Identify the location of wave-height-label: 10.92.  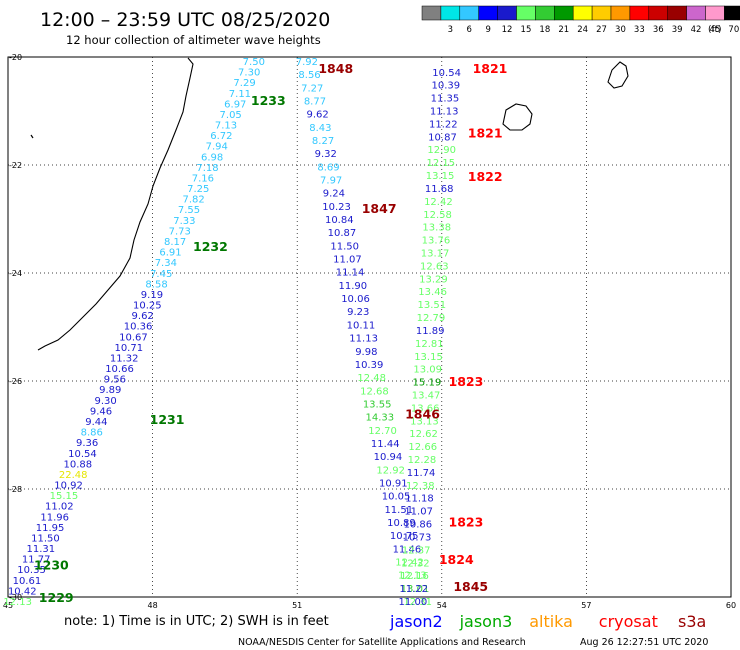
(68, 486).